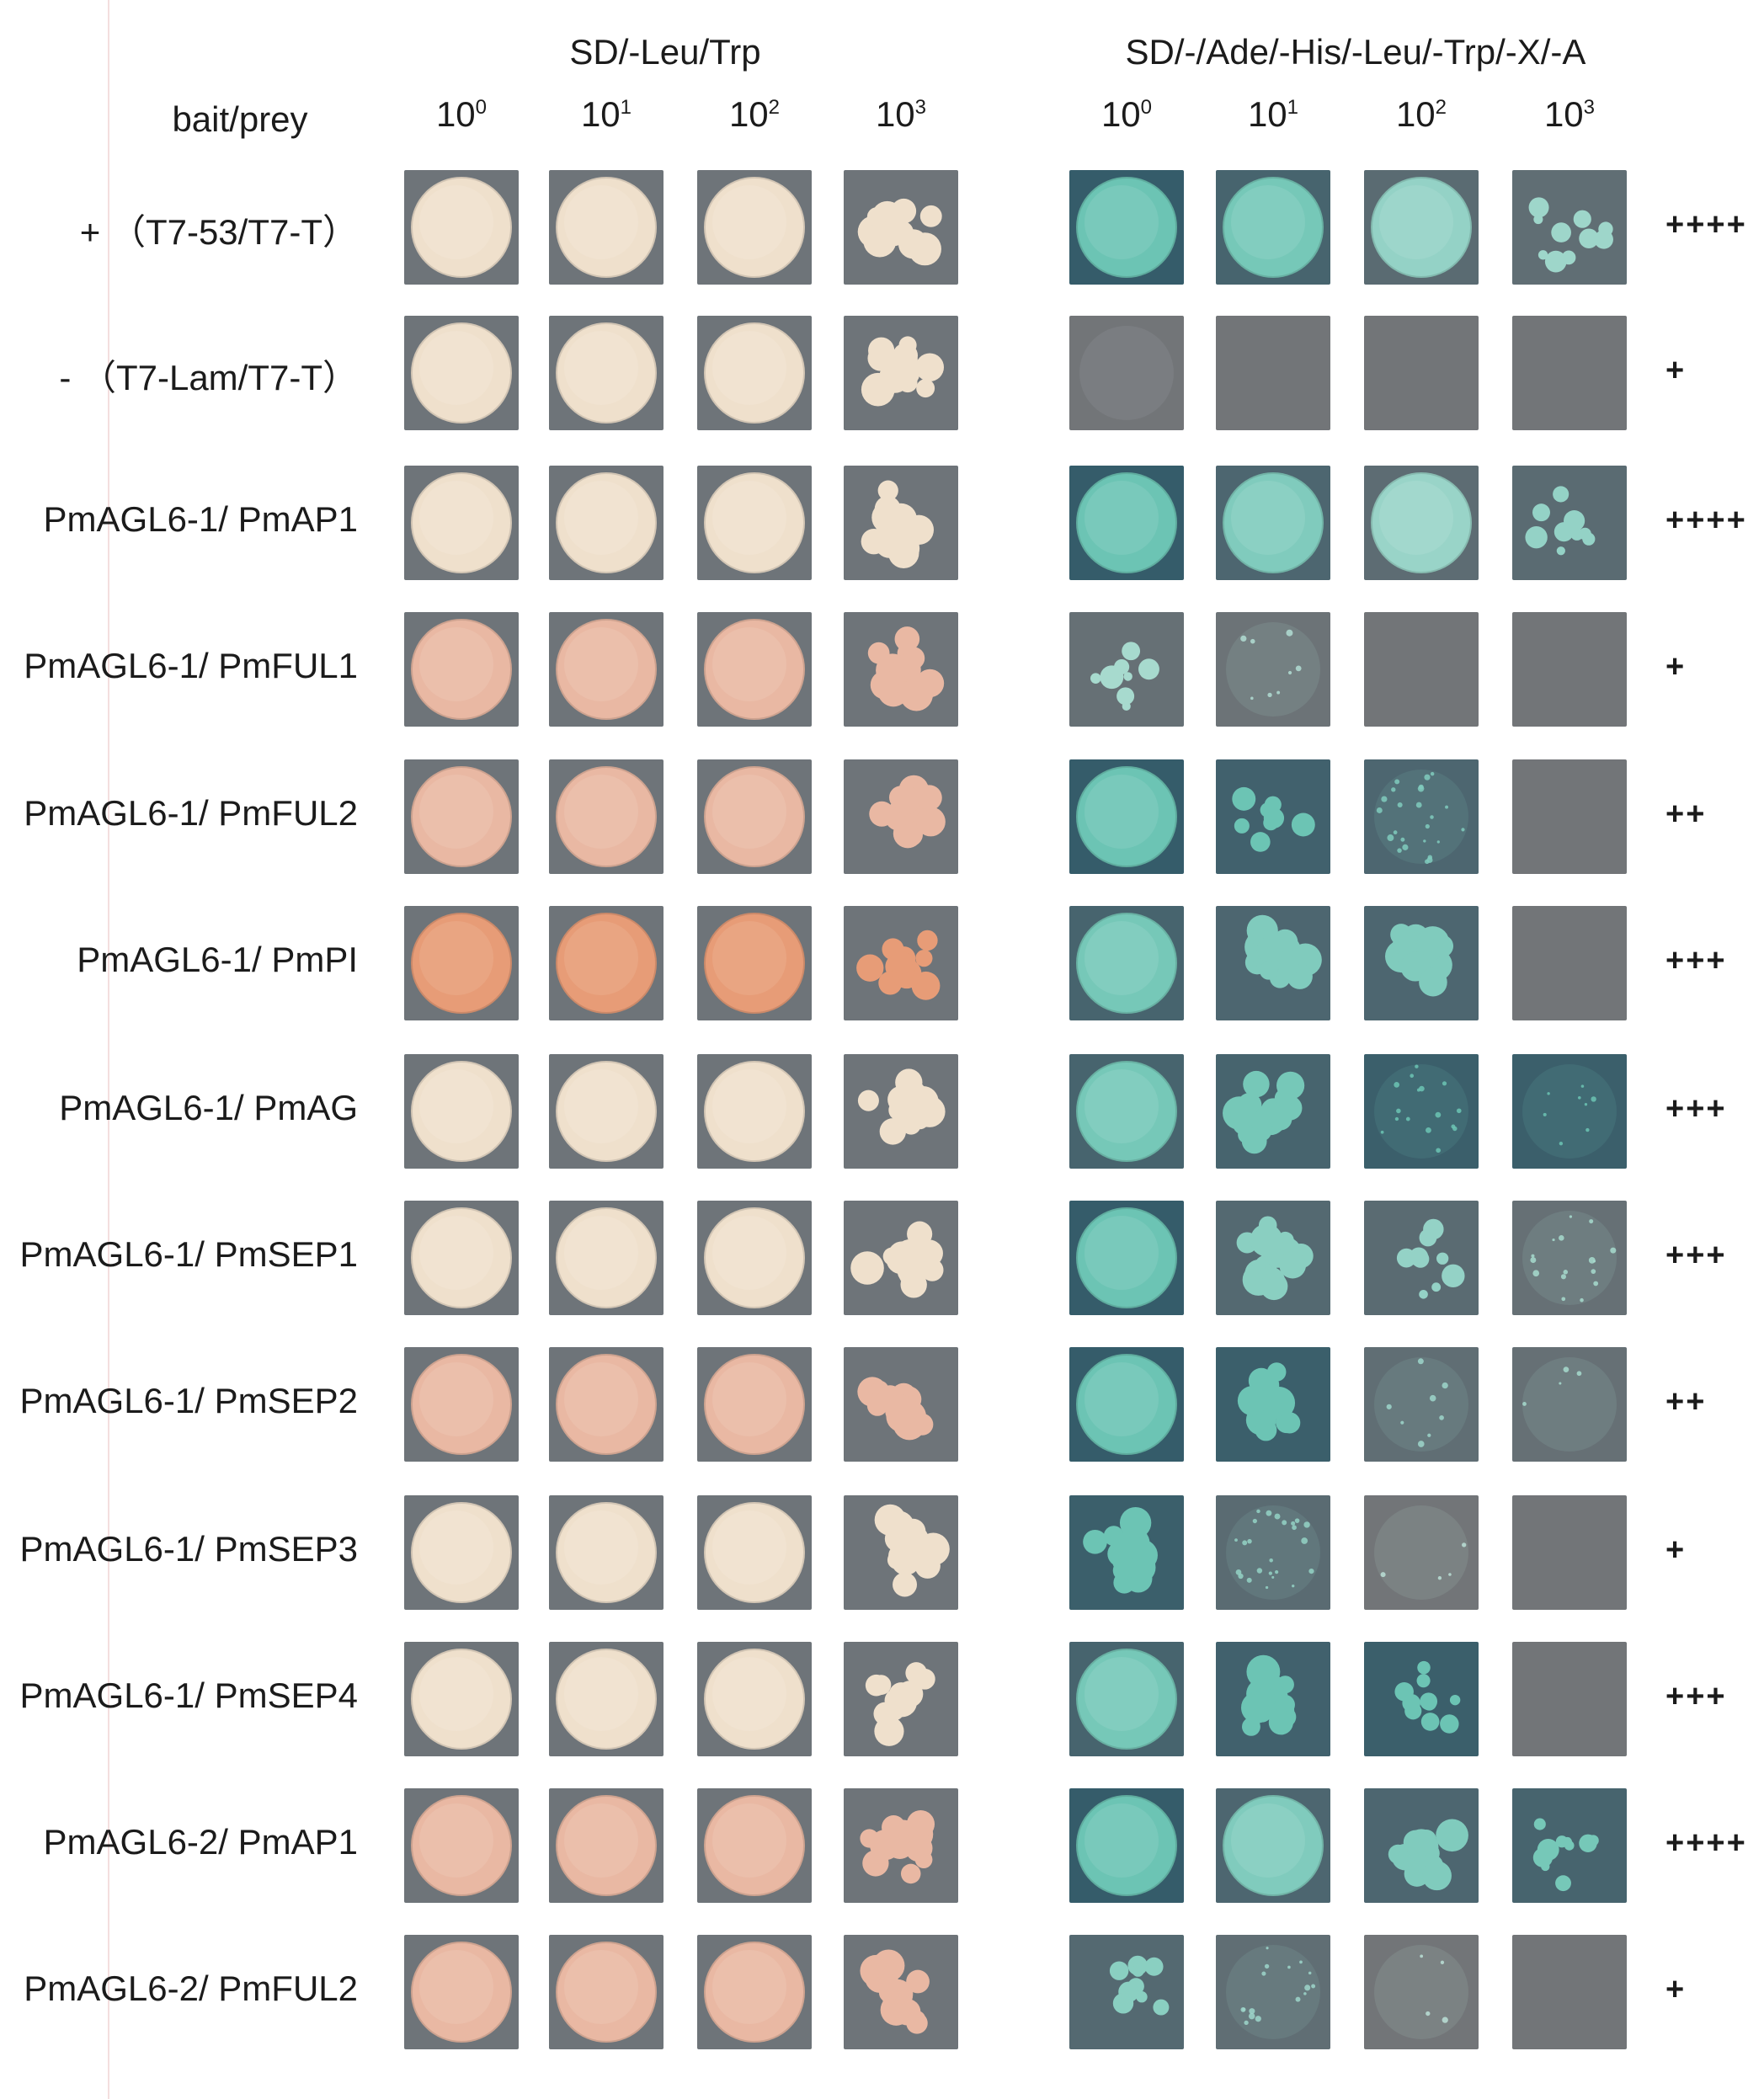 The height and width of the screenshot is (2099, 1764). I want to click on bait-prey-label: PmAGL6-1/ PmFUL2, so click(191, 813).